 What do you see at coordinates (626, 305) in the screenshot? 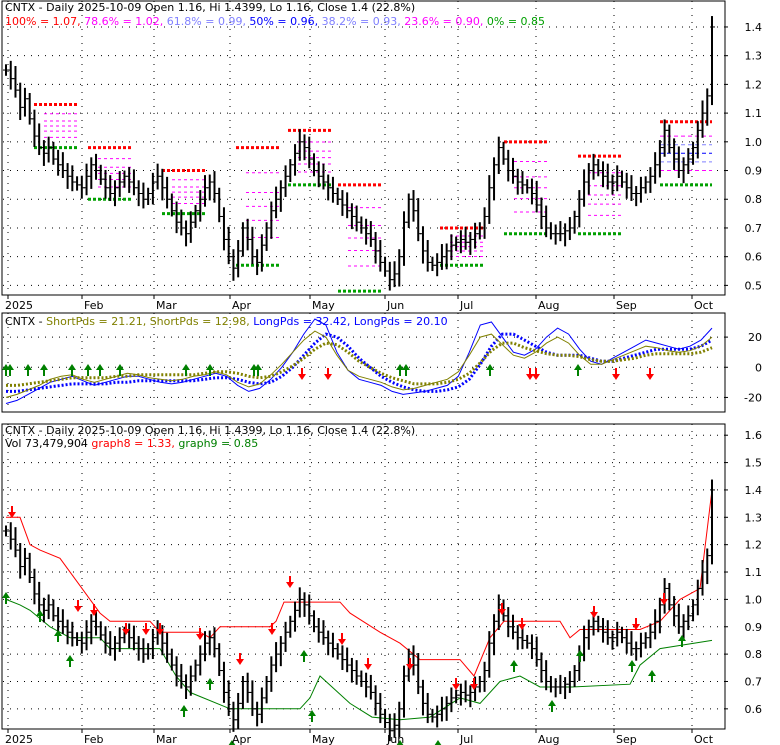
I see `upper-x-tick-label: Sep` at bounding box center [626, 305].